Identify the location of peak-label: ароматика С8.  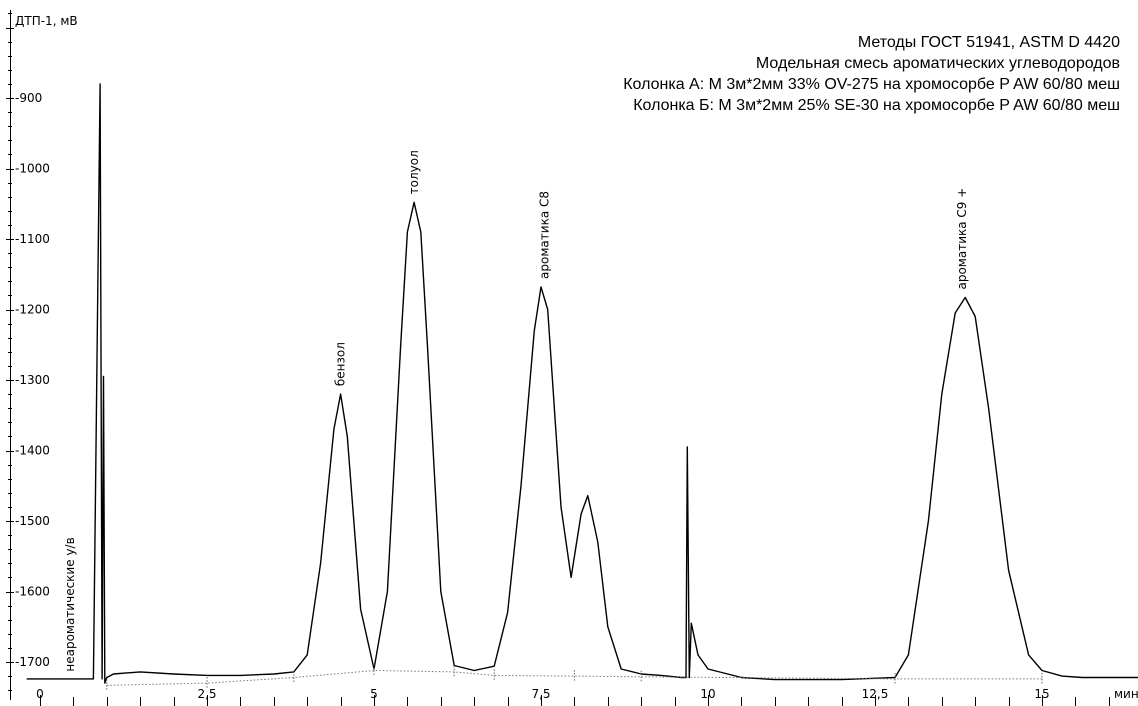
(544, 235).